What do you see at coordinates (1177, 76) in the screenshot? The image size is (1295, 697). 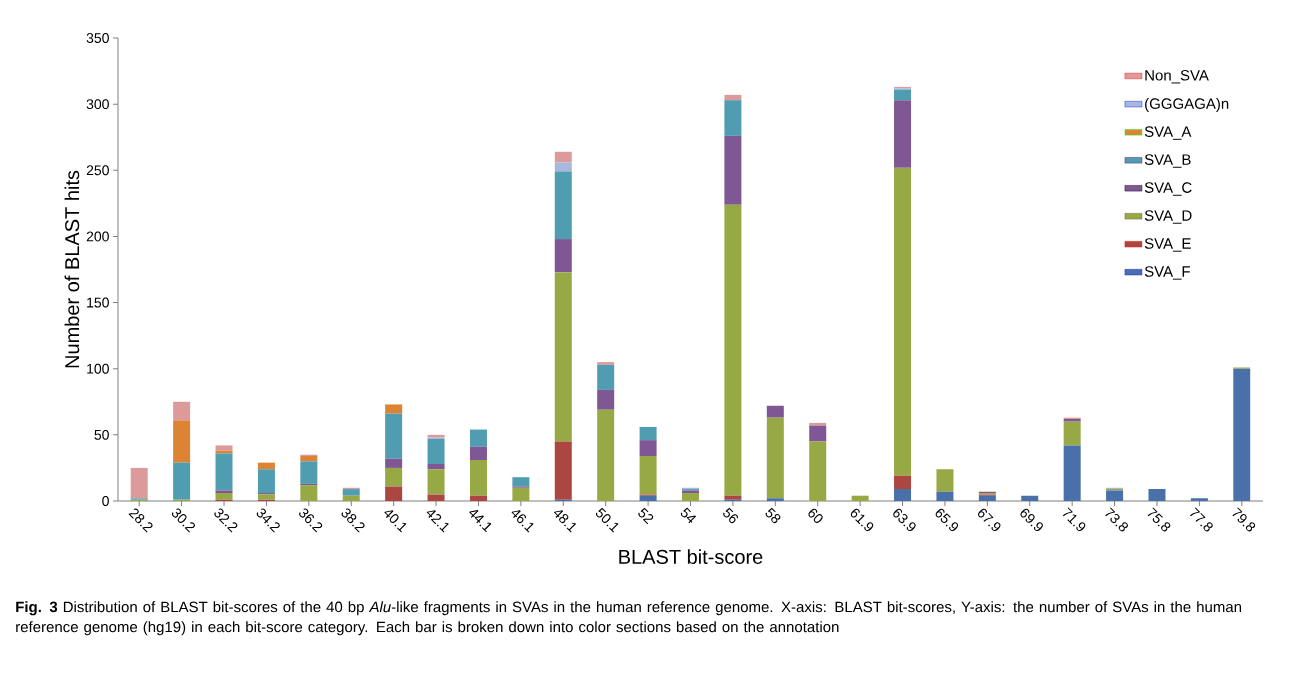 I see `legend-label: Non_SVA` at bounding box center [1177, 76].